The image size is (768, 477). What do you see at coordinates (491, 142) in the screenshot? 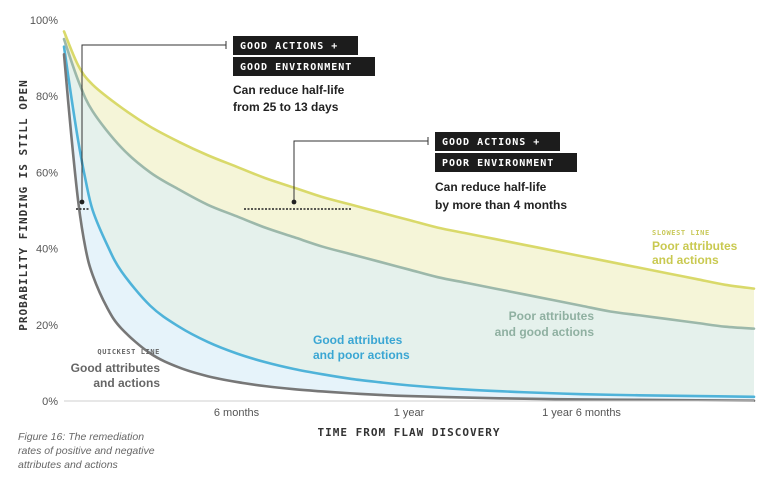
I see `callout-2-title-1: GOOD ACTIONS +` at bounding box center [491, 142].